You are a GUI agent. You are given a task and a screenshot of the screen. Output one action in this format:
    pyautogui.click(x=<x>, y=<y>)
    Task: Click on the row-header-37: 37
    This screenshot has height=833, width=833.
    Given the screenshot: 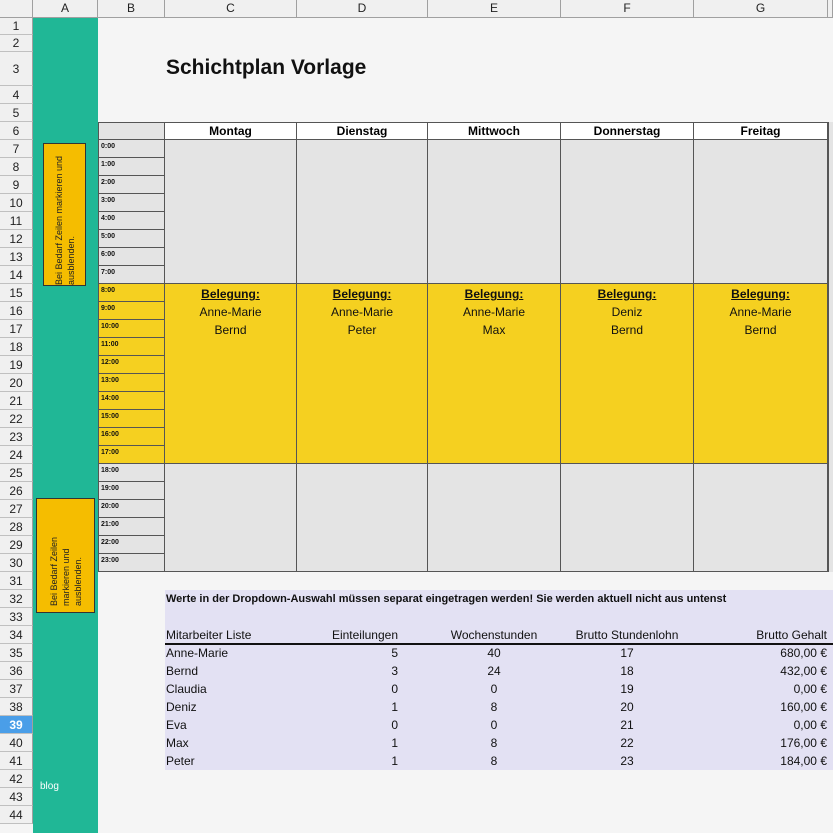 What is the action you would take?
    pyautogui.click(x=16, y=689)
    